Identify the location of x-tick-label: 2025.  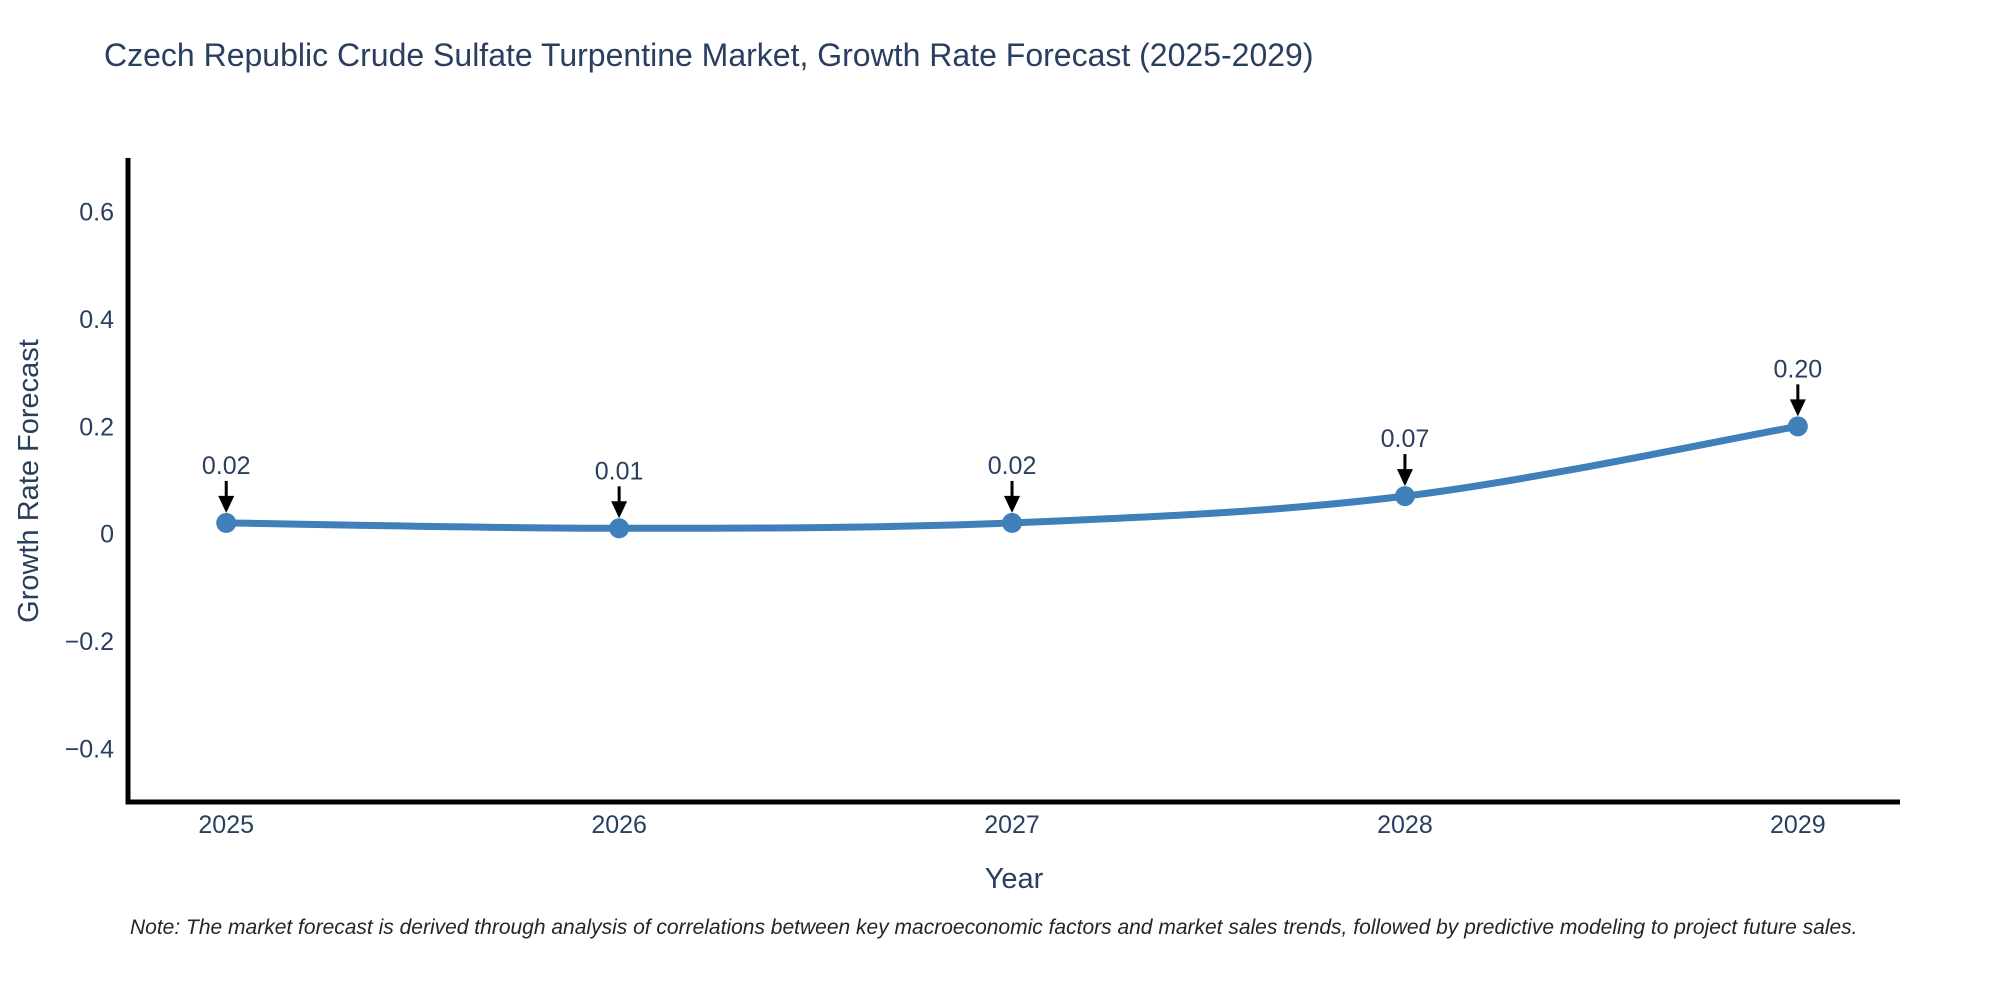
(226, 825).